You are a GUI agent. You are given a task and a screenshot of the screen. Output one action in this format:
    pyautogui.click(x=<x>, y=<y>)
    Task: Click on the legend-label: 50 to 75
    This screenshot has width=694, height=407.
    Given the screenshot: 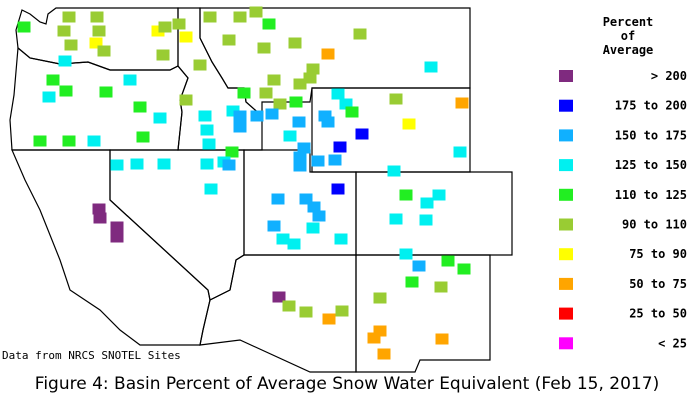 What is the action you would take?
    pyautogui.click(x=658, y=284)
    